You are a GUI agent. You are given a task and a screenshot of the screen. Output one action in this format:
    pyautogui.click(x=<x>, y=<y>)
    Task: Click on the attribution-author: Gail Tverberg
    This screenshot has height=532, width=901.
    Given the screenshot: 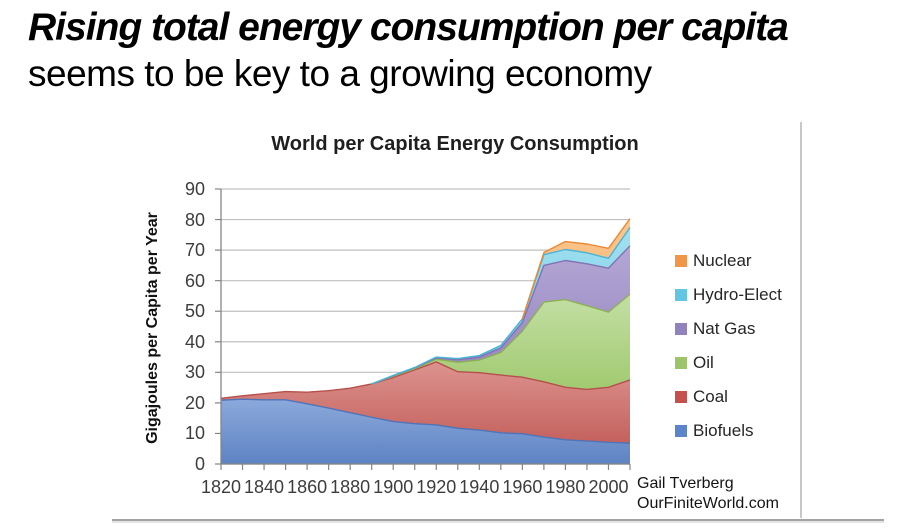 What is the action you would take?
    pyautogui.click(x=685, y=483)
    